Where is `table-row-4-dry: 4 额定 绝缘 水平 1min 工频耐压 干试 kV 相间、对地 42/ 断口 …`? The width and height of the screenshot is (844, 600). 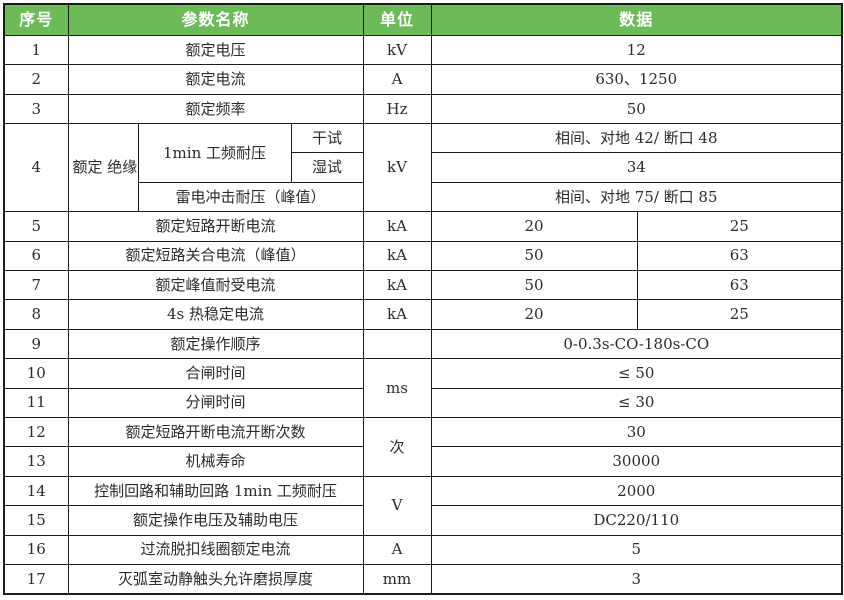
table-row-4-dry: 4 额定 绝缘 水平 1min 工频耐压 干试 kV 相间、对地 42/ 断口 … is located at coordinates (423, 168).